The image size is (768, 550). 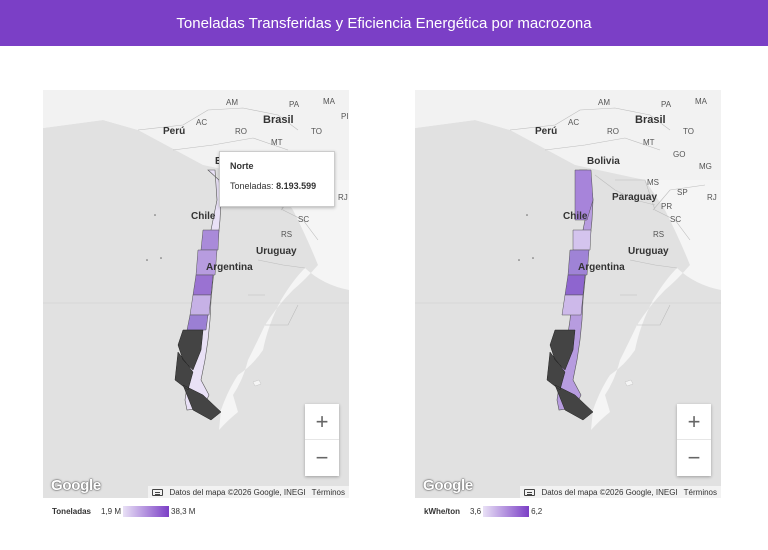 I want to click on state-label-ms: MS, so click(x=653, y=182).